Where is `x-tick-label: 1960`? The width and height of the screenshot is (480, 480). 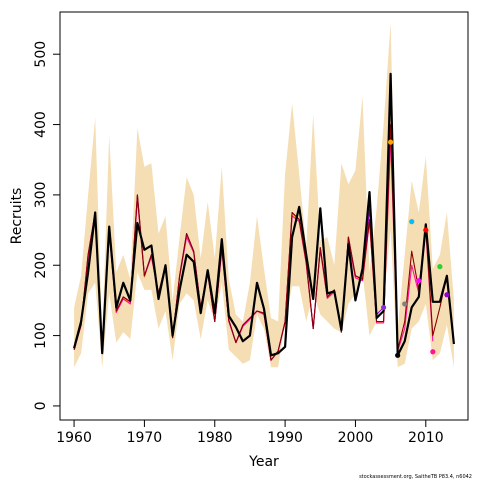
x-tick-label: 1960 is located at coordinates (74, 438).